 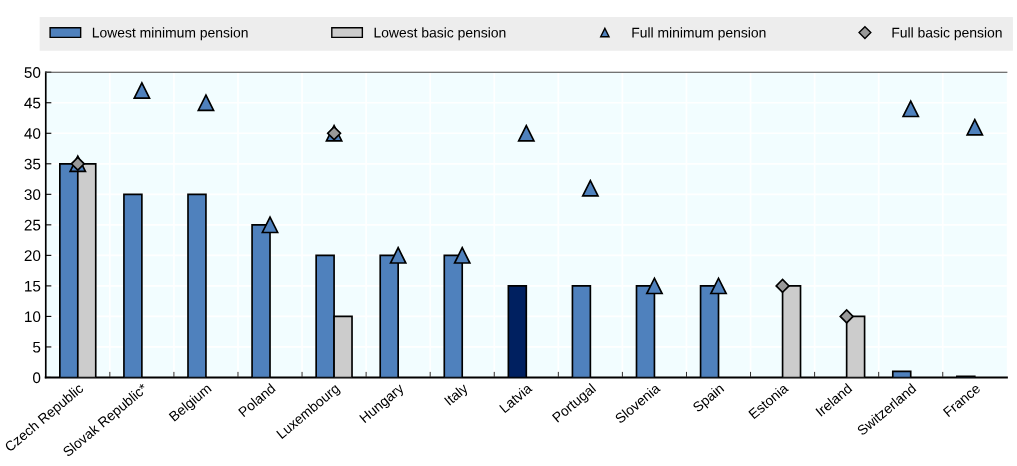 I want to click on y-tick-label: 25, so click(x=32, y=225).